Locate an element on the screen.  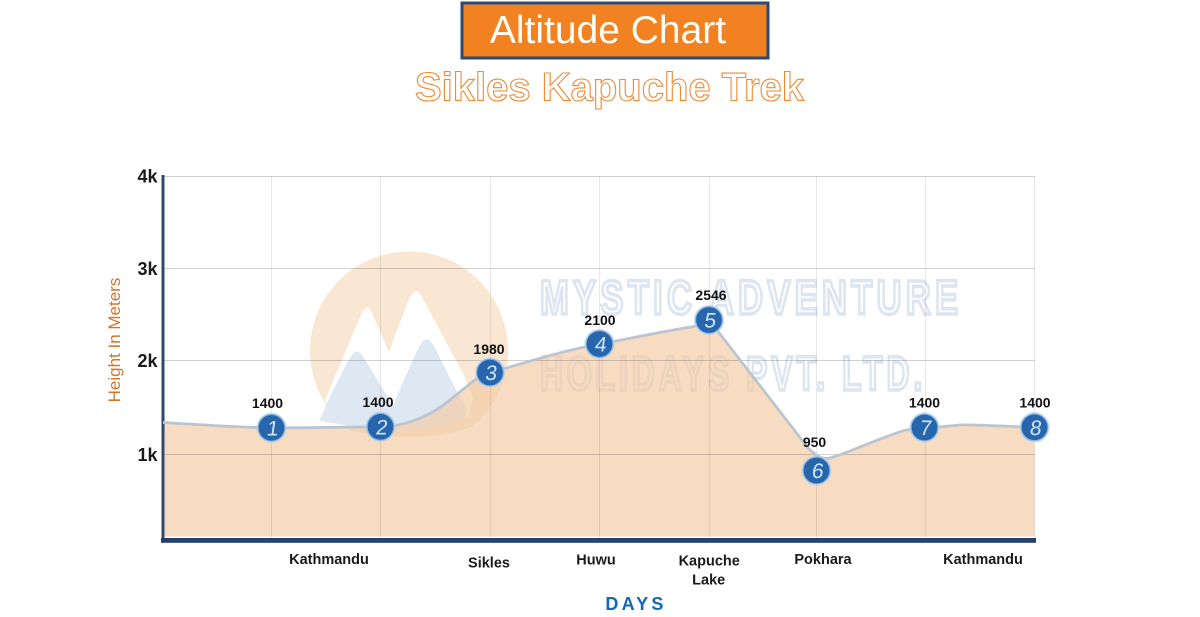
svg-text: Altitude Chart is located at coordinates (608, 30).